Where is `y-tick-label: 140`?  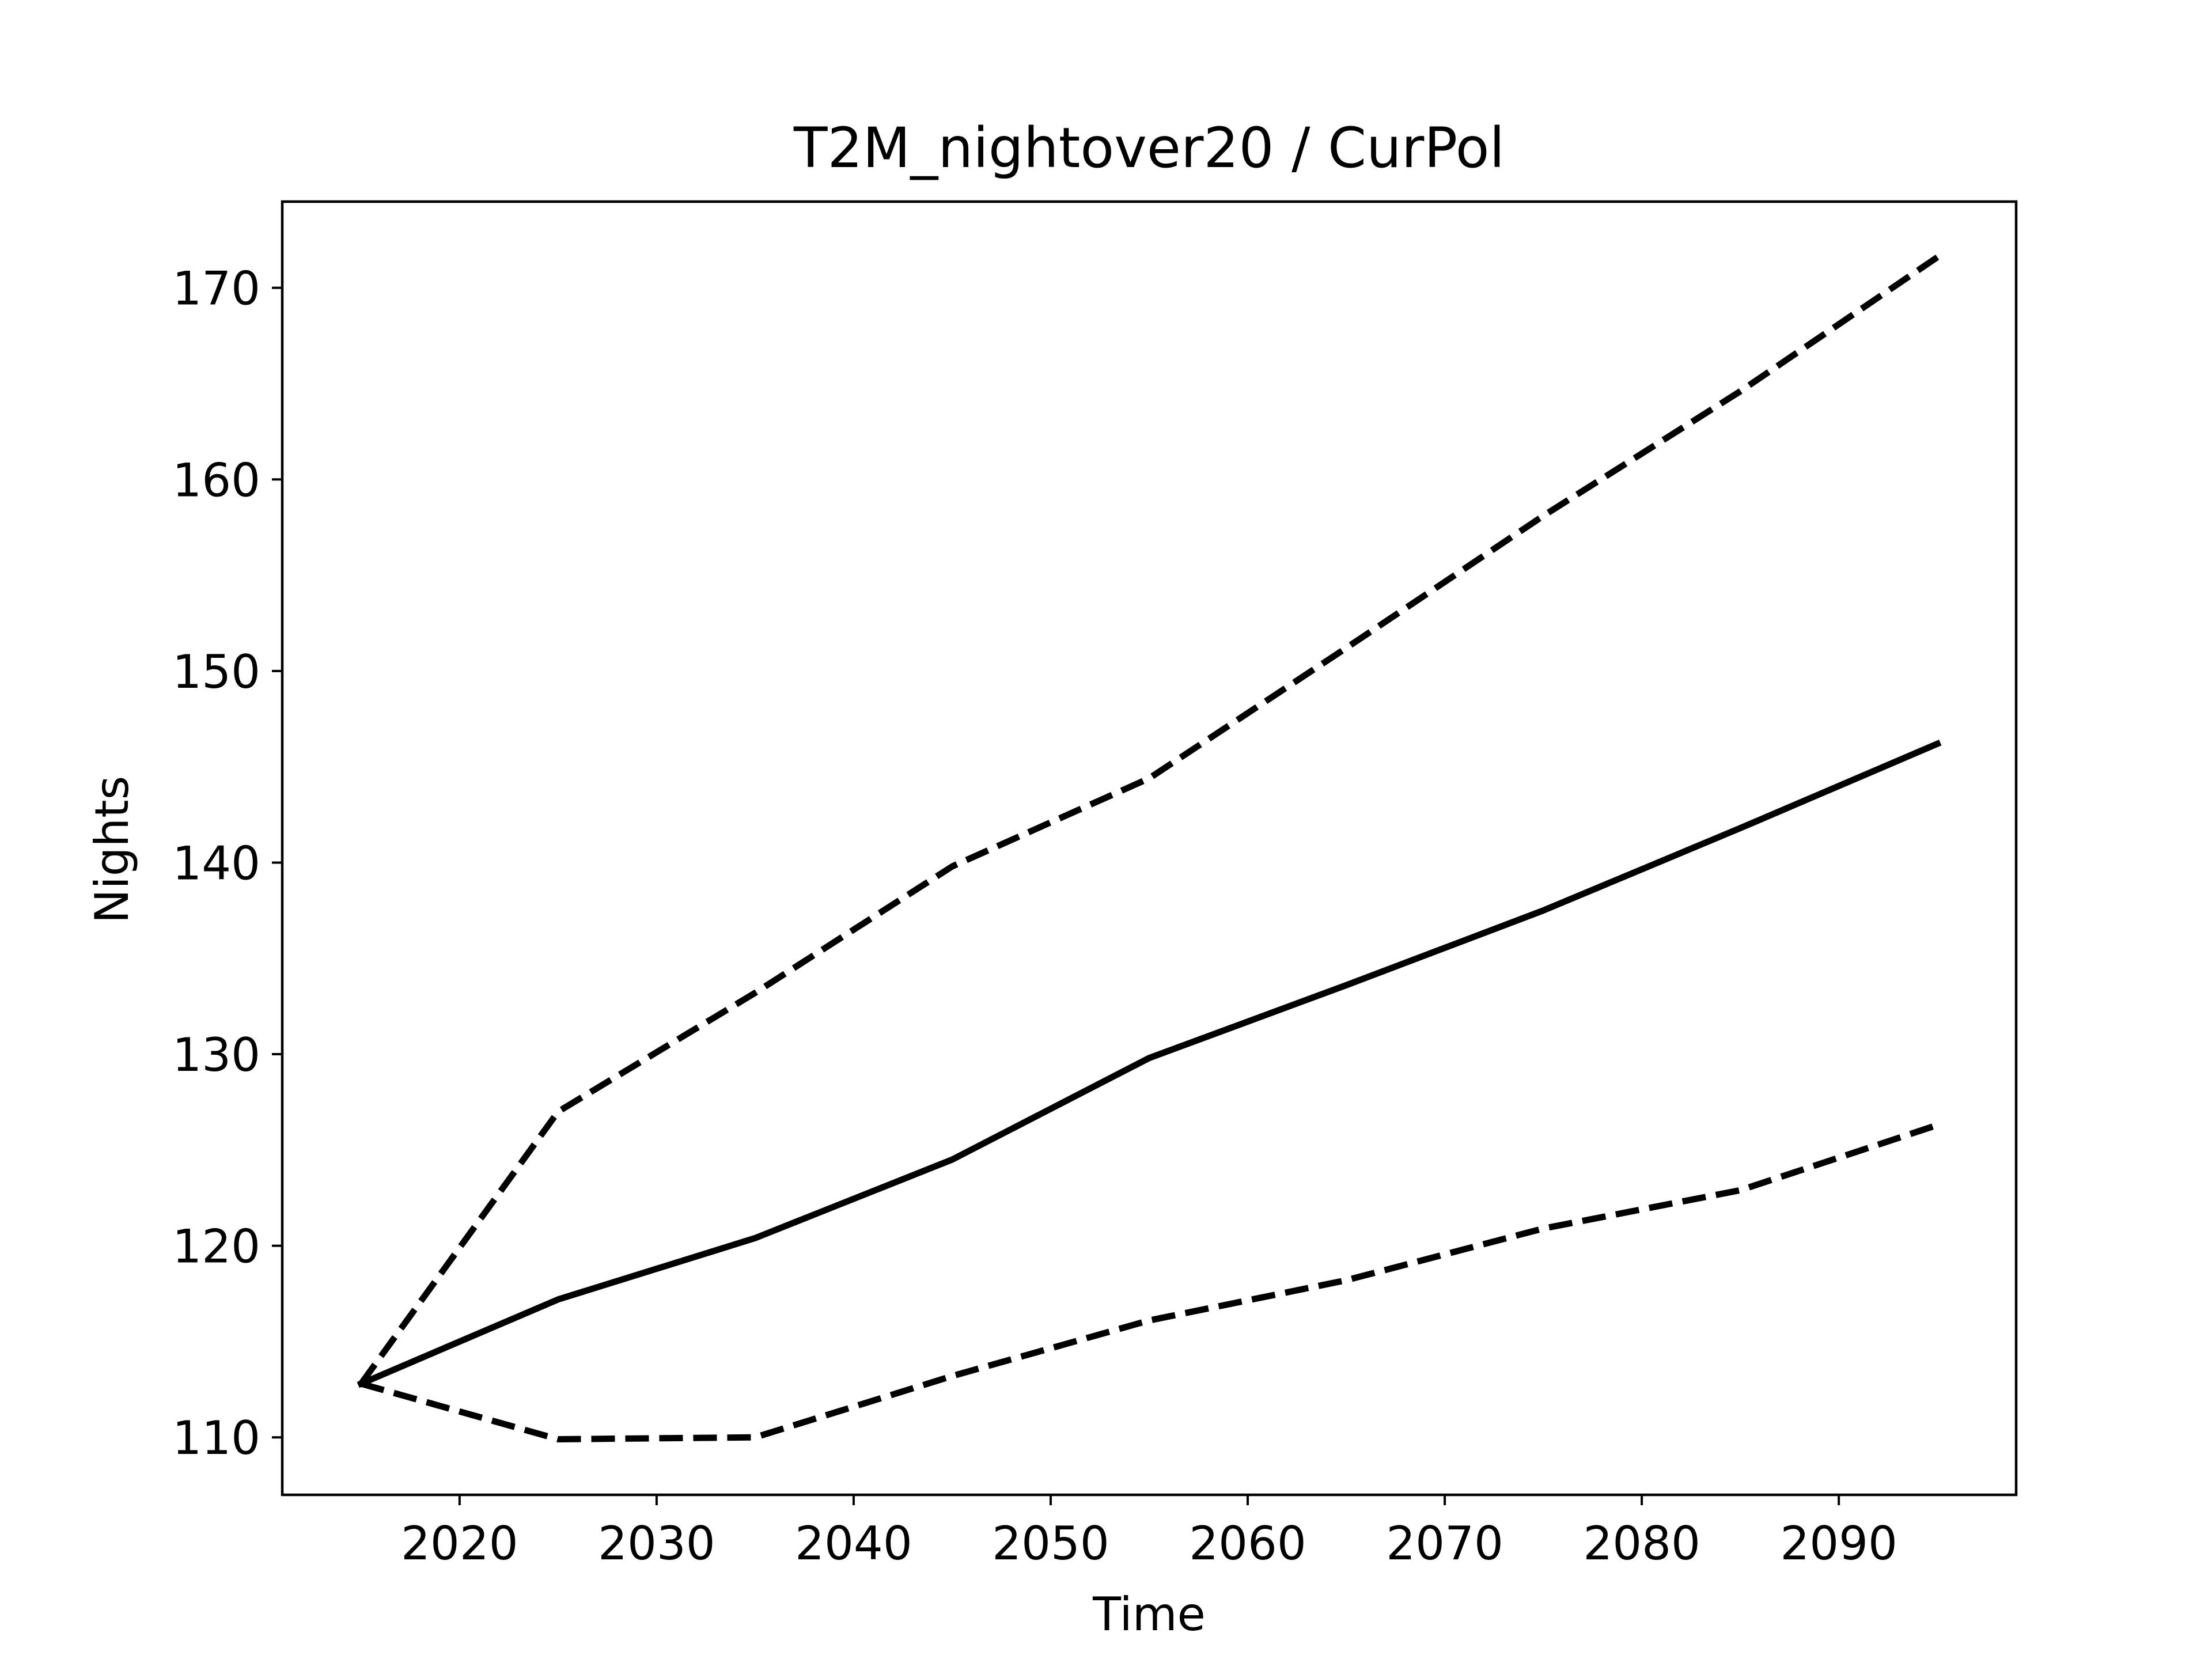 y-tick-label: 140 is located at coordinates (216, 863).